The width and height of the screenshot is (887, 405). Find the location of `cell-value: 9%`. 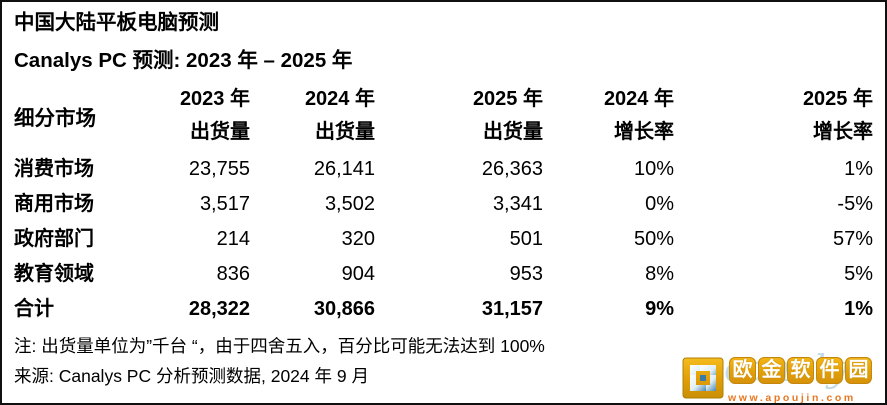

cell-value: 9% is located at coordinates (659, 309).